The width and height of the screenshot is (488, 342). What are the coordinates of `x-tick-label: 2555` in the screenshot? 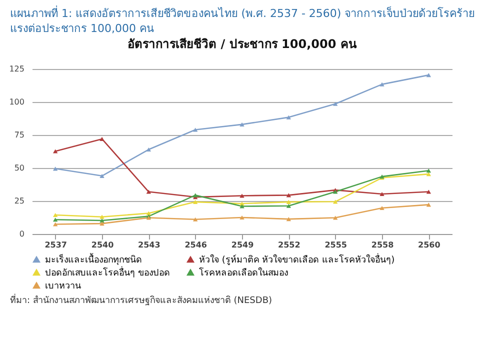 It's located at (336, 245).